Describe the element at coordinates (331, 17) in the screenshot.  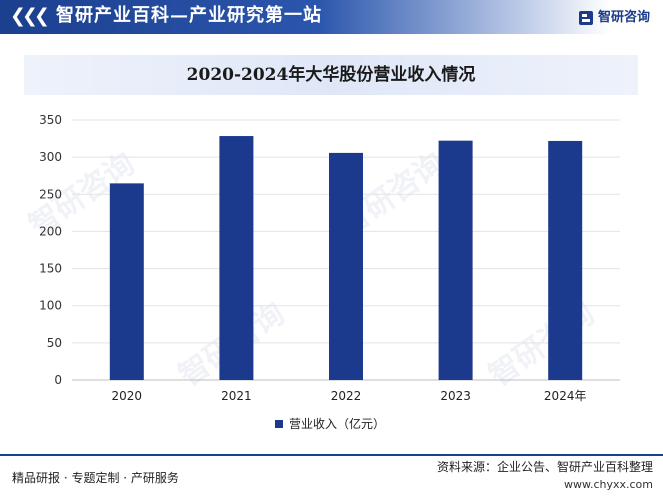
I see `header-bar: ❮ ❮ ❮ 智研产业百科—产业研究第一站 智研咨询` at that location.